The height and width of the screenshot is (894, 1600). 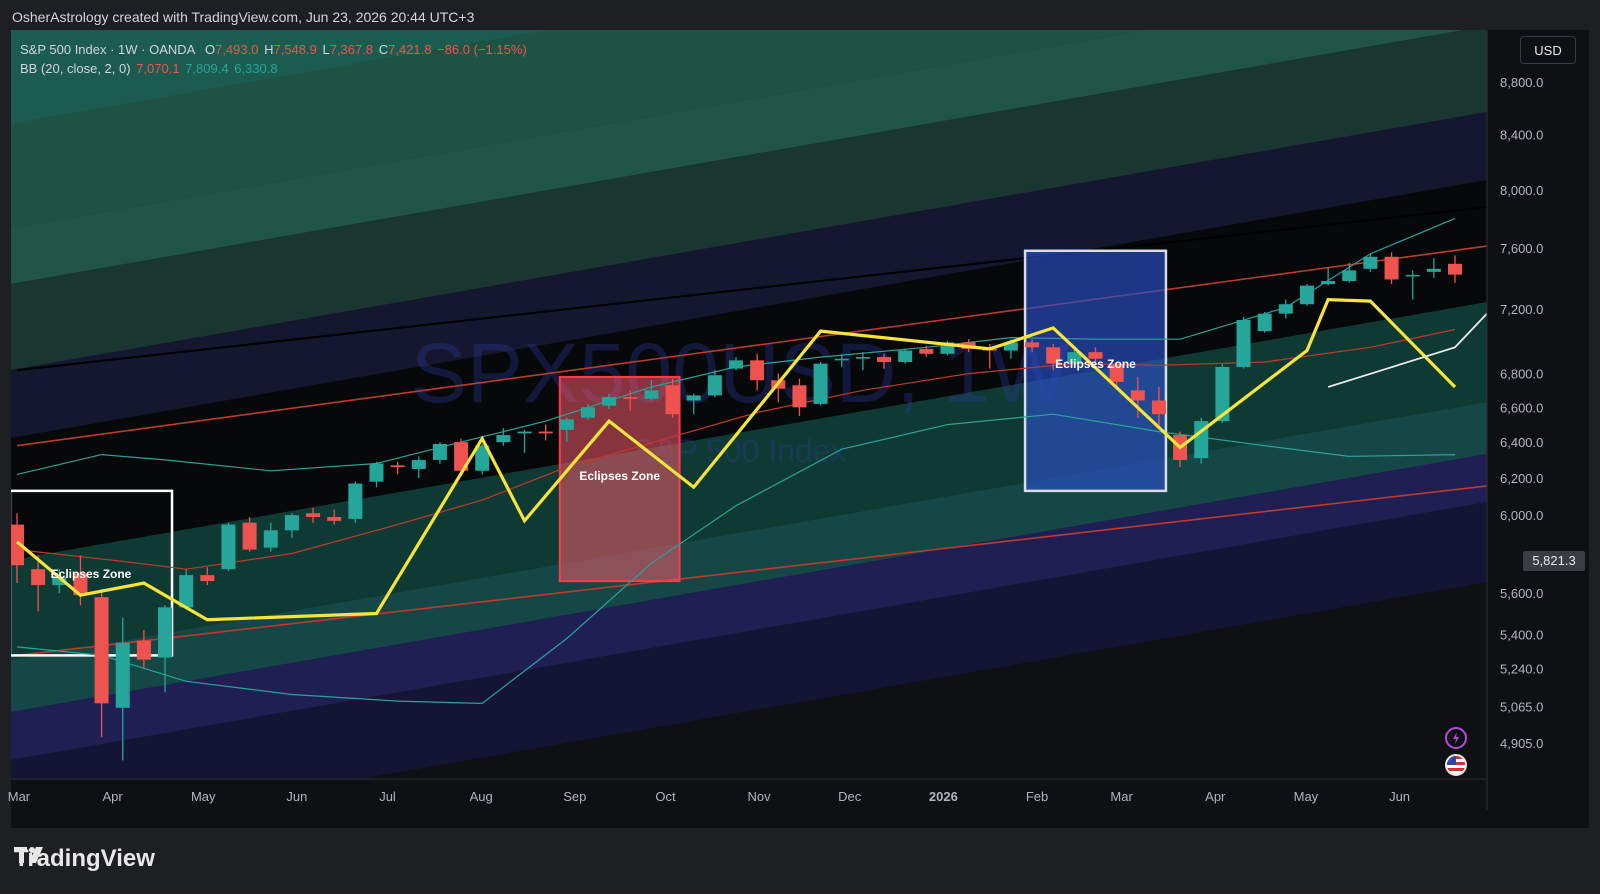 What do you see at coordinates (1521, 407) in the screenshot?
I see `y-tick-label: 6,600.0` at bounding box center [1521, 407].